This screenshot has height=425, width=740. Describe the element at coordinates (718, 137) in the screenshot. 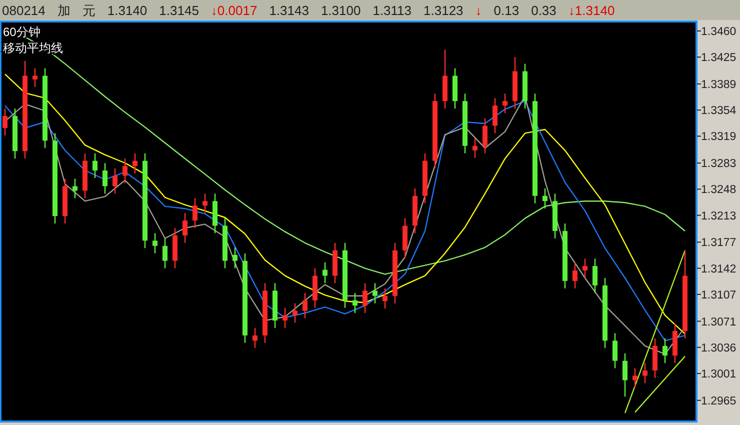

I see `y-tick-label: 1.3319` at that location.